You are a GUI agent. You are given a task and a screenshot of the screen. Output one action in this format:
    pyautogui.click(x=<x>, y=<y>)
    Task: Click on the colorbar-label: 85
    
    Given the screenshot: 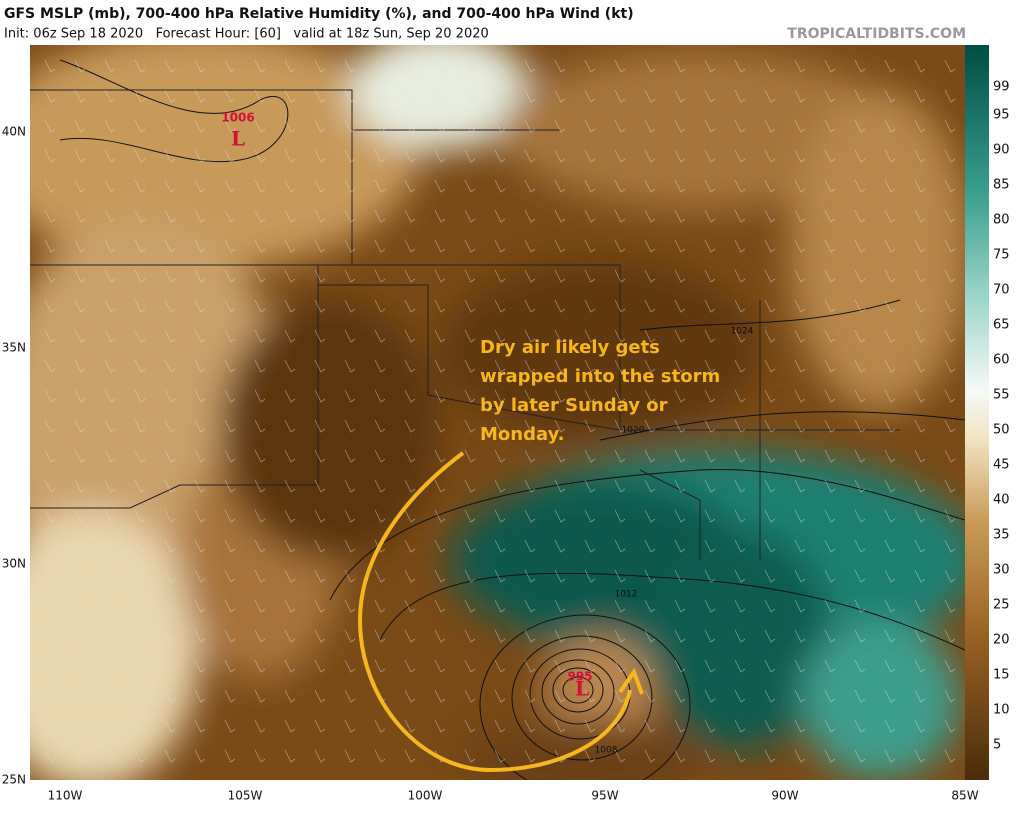 What is the action you would take?
    pyautogui.click(x=1001, y=185)
    